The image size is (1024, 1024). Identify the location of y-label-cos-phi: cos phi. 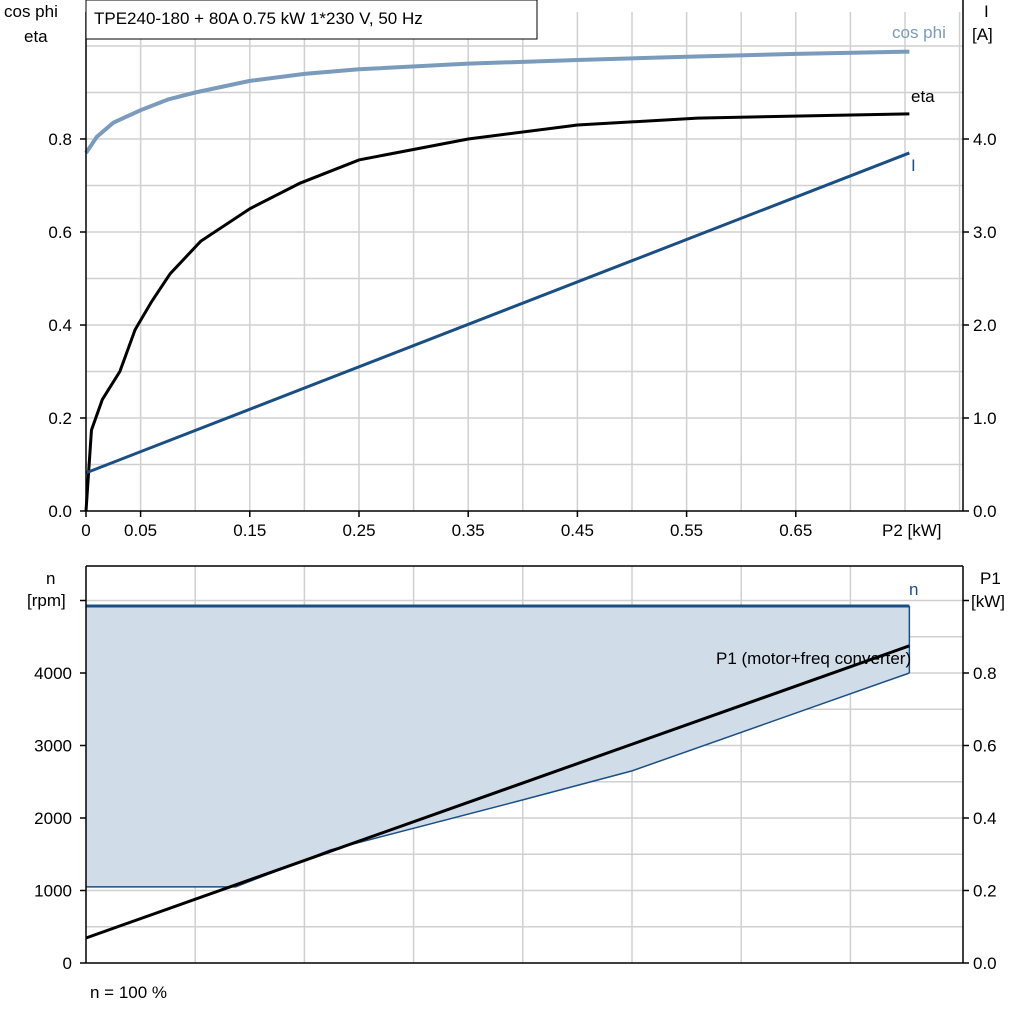
(31, 11).